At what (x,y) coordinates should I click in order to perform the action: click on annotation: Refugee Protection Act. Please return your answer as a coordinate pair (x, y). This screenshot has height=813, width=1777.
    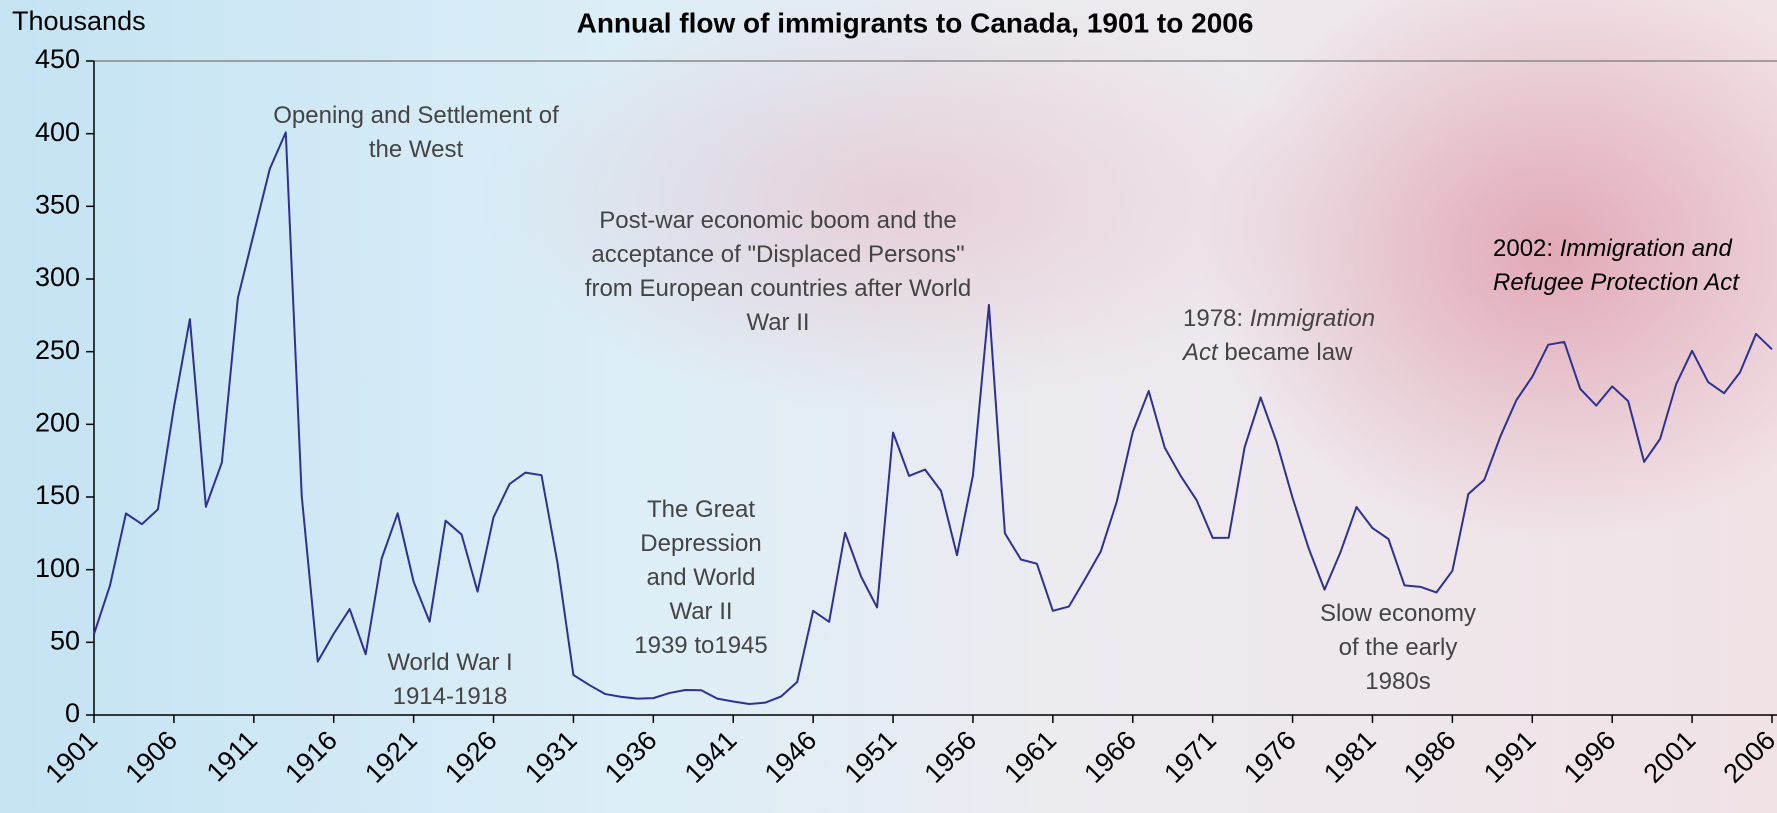
    Looking at the image, I should click on (1616, 282).